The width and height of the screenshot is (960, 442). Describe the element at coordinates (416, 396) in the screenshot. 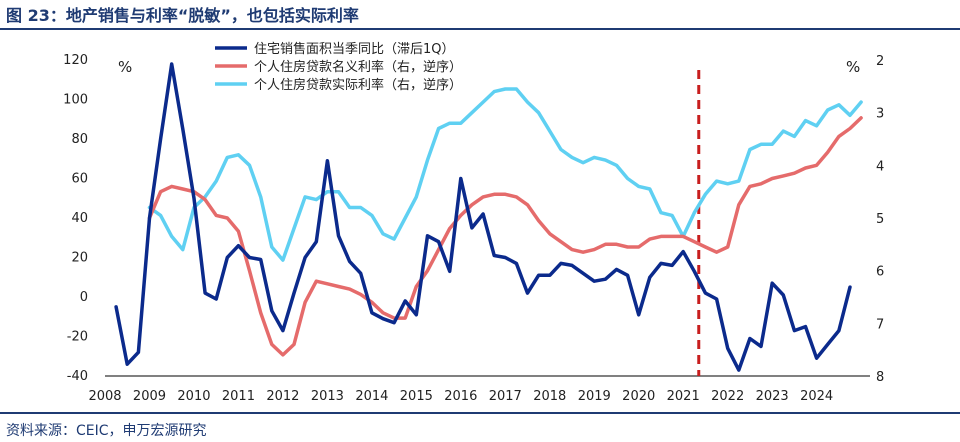

I see `x-tick-label: 2015` at that location.